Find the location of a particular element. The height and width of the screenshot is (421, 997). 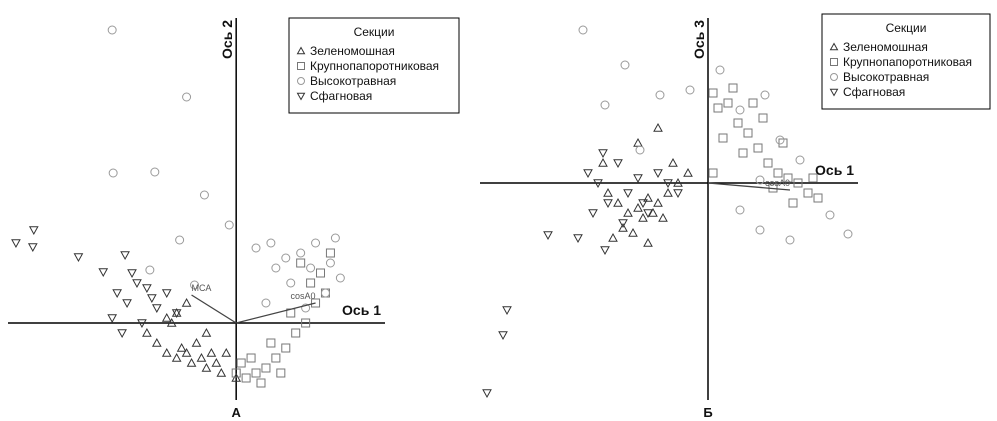

vector-label: cosA0 is located at coordinates (777, 183).